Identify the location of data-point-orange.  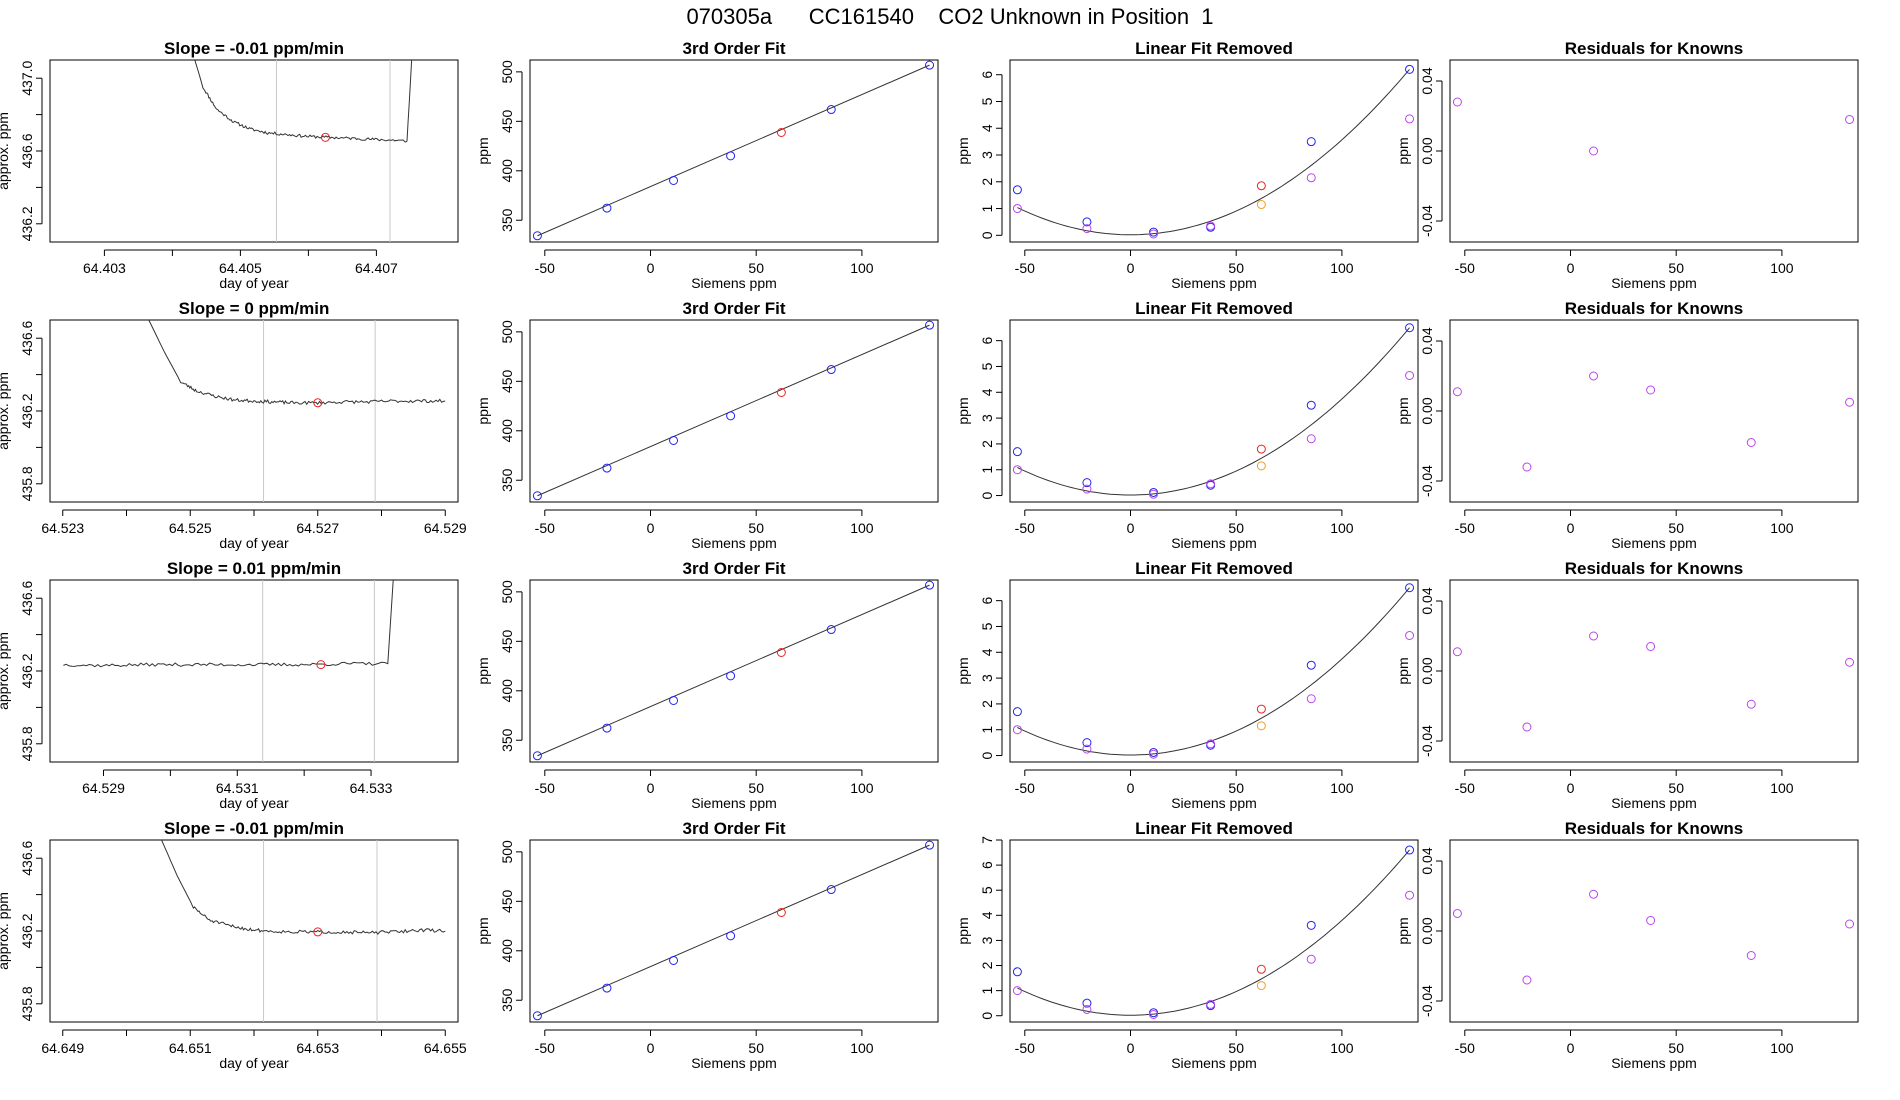
(1261, 205).